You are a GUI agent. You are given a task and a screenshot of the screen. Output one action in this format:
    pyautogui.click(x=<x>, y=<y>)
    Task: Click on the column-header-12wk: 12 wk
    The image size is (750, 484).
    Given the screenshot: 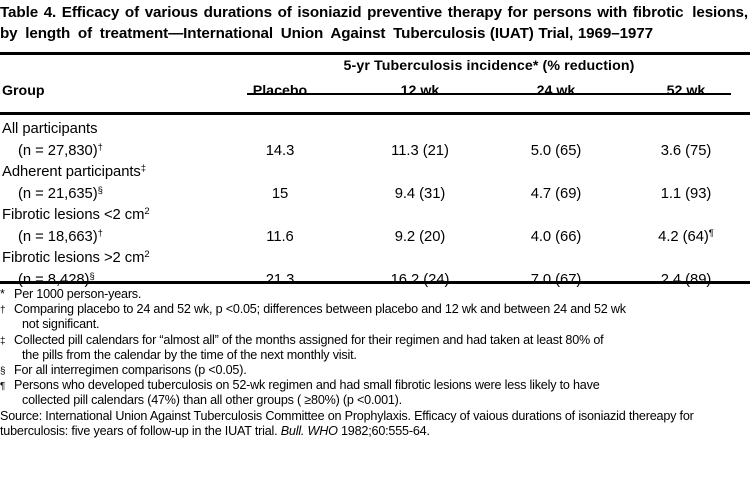 What is the action you would take?
    pyautogui.click(x=420, y=91)
    